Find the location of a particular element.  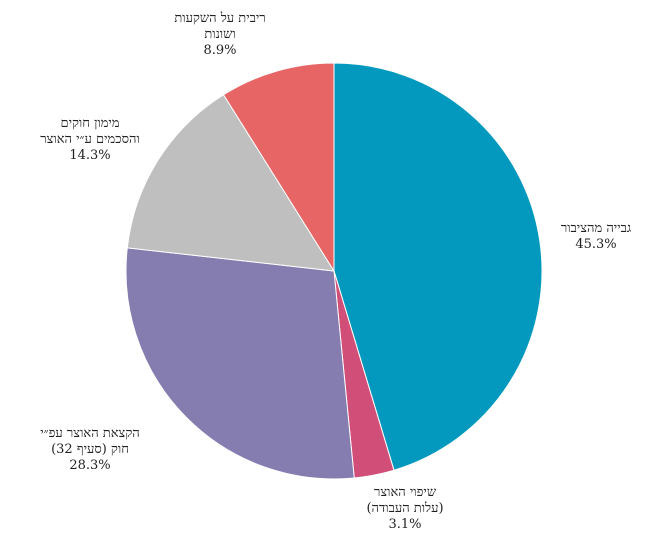

slice-label-treasury-indemnity: (עלות העבודה) is located at coordinates (404, 508).